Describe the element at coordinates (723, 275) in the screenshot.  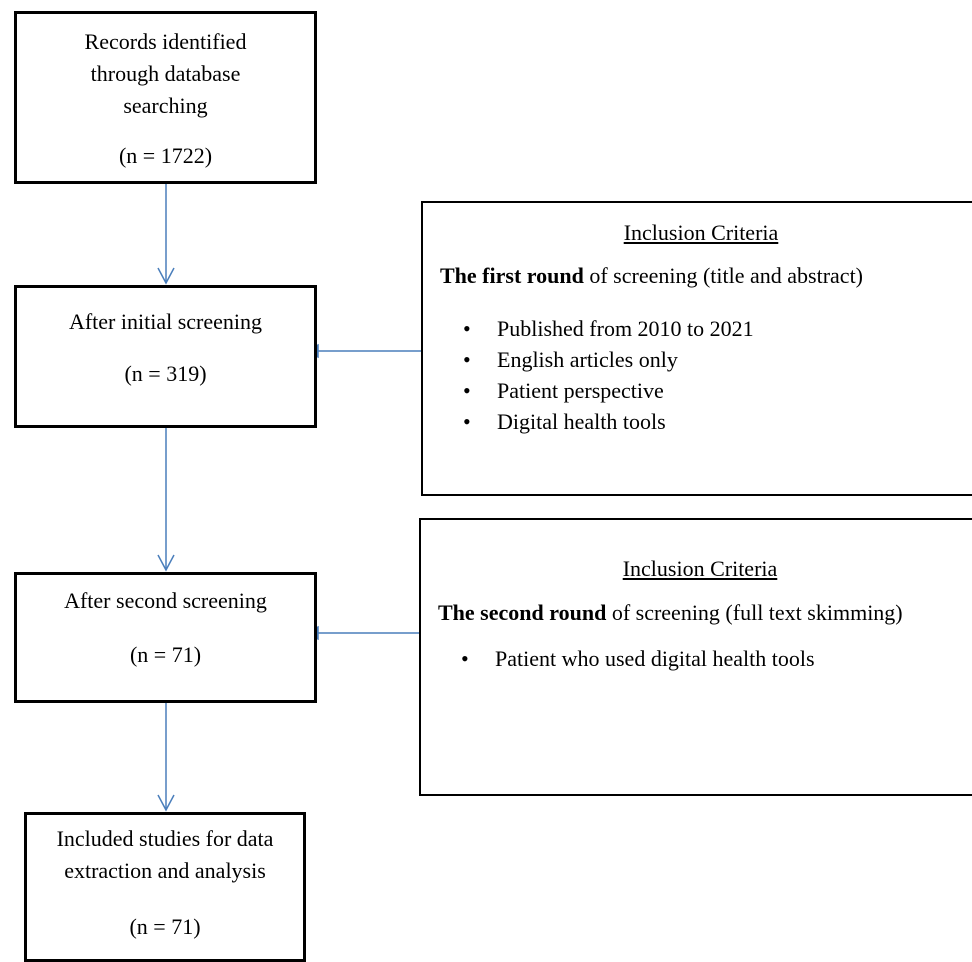
I see `criteria1-round-rest: of screening (title and abstract)` at that location.